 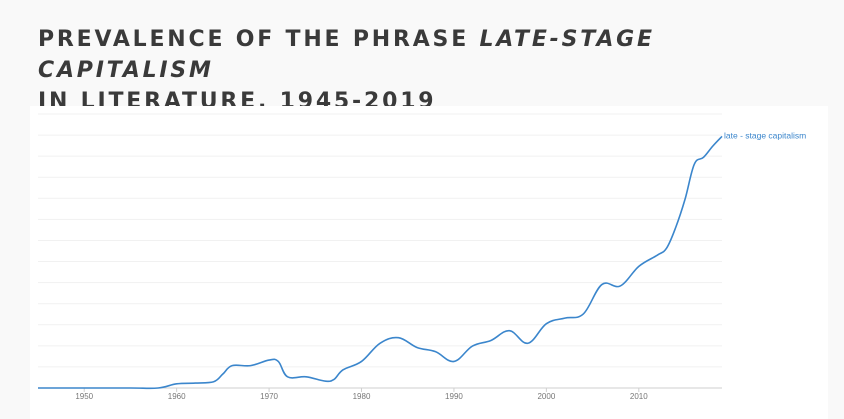 What do you see at coordinates (84, 396) in the screenshot?
I see `x-tick-label: 1950` at bounding box center [84, 396].